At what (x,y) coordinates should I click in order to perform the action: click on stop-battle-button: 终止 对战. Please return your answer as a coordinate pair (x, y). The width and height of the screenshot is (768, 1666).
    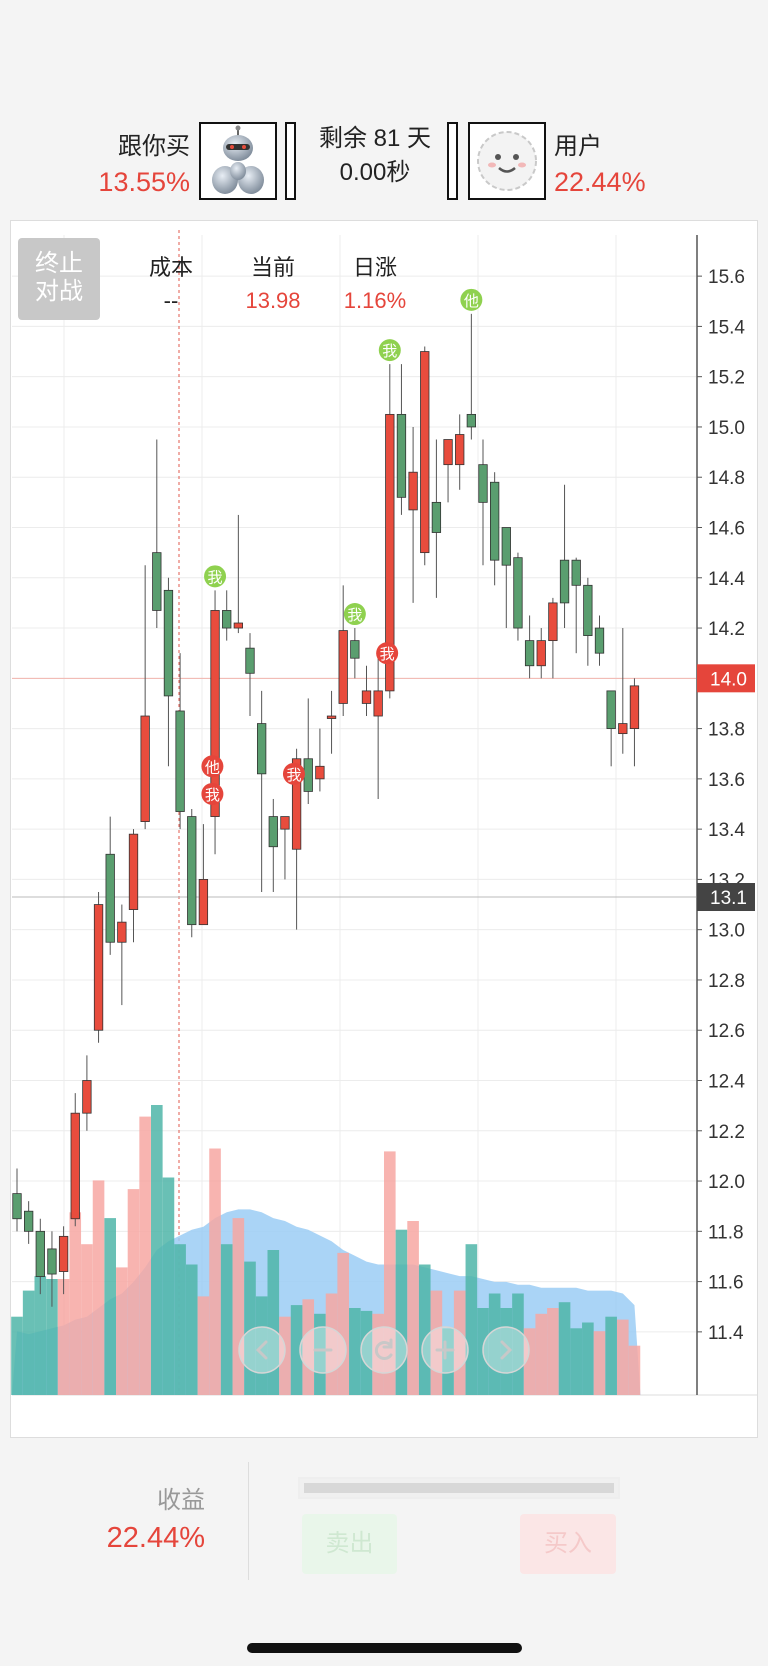
    Looking at the image, I should click on (59, 279).